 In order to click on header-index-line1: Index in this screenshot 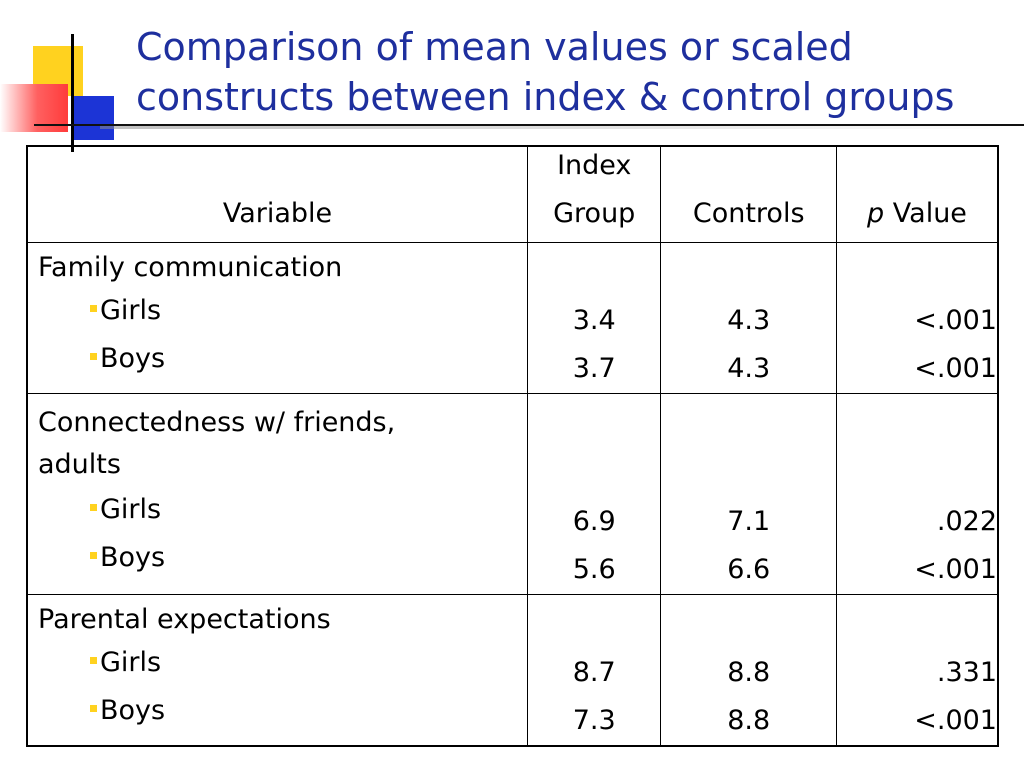, I will do `click(594, 165)`.